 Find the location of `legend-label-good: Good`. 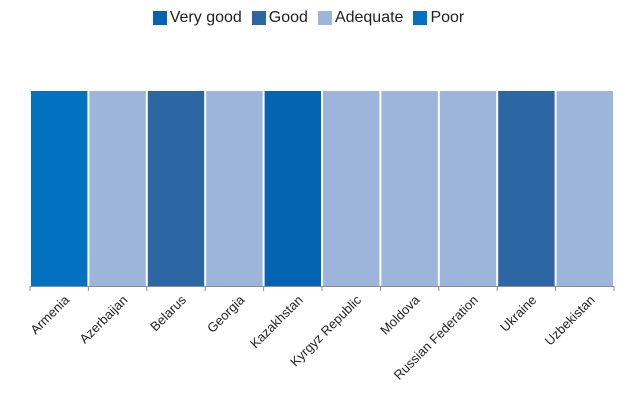

legend-label-good: Good is located at coordinates (288, 17).